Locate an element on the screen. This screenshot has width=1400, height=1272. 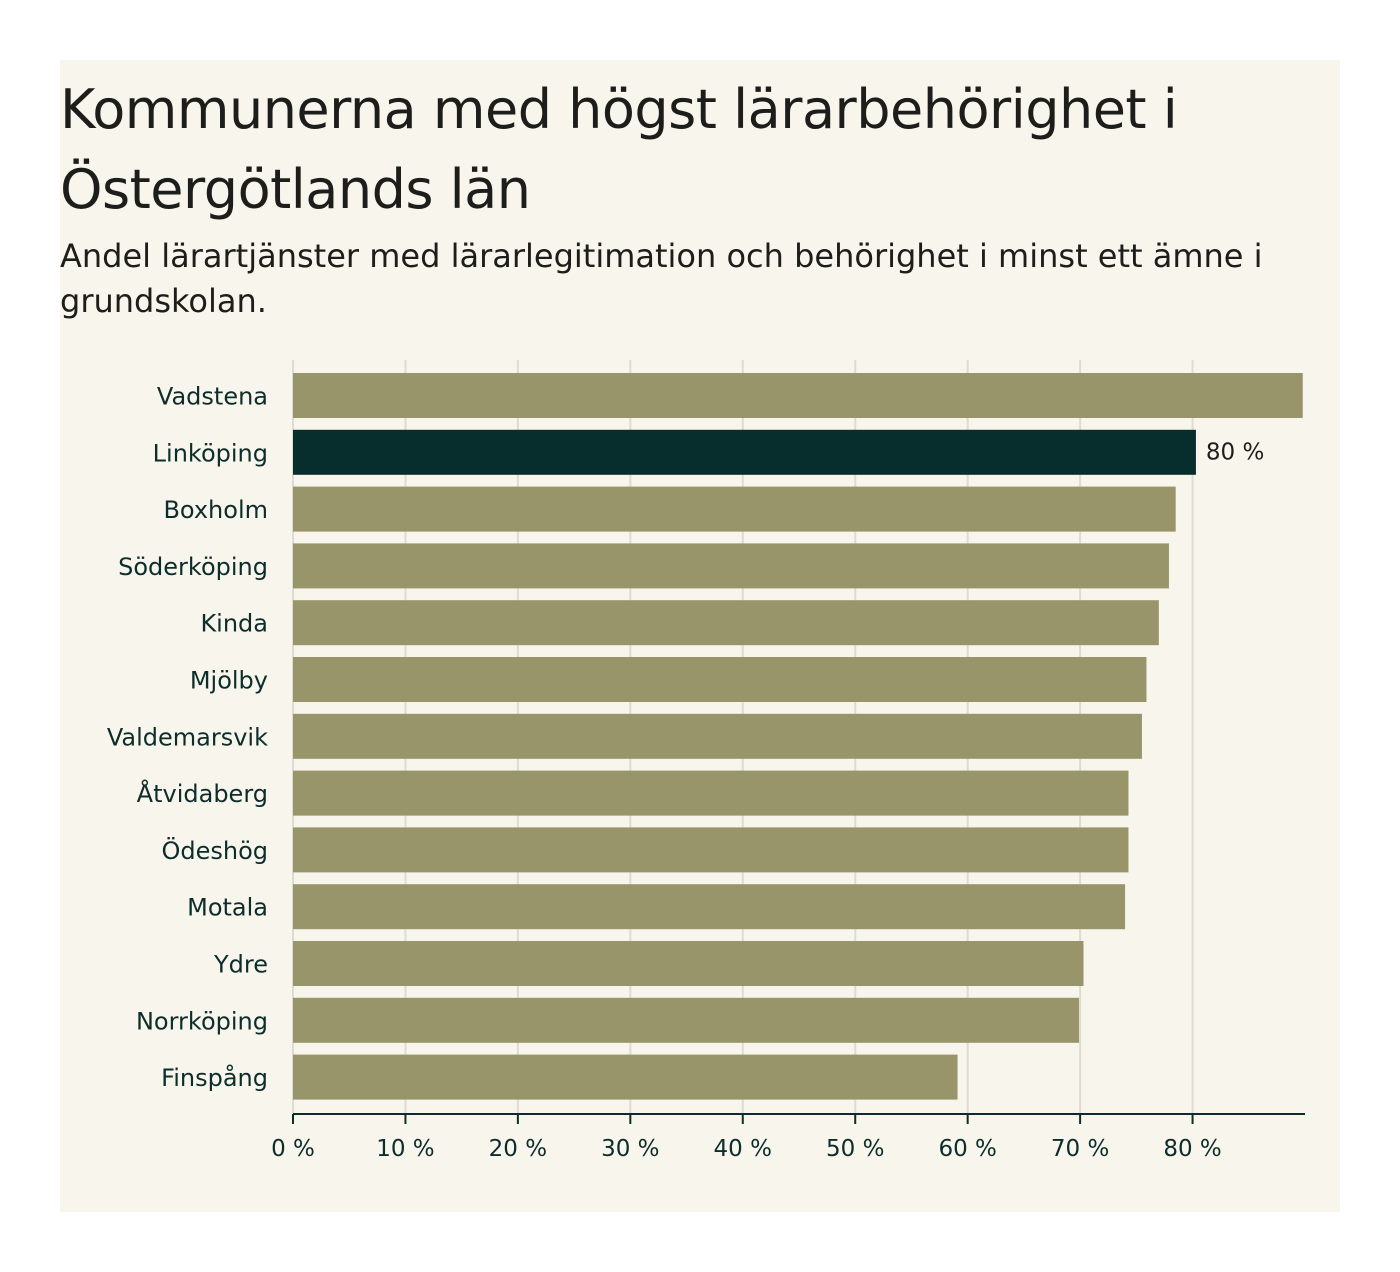
bar-valdemarsvik is located at coordinates (717, 736).